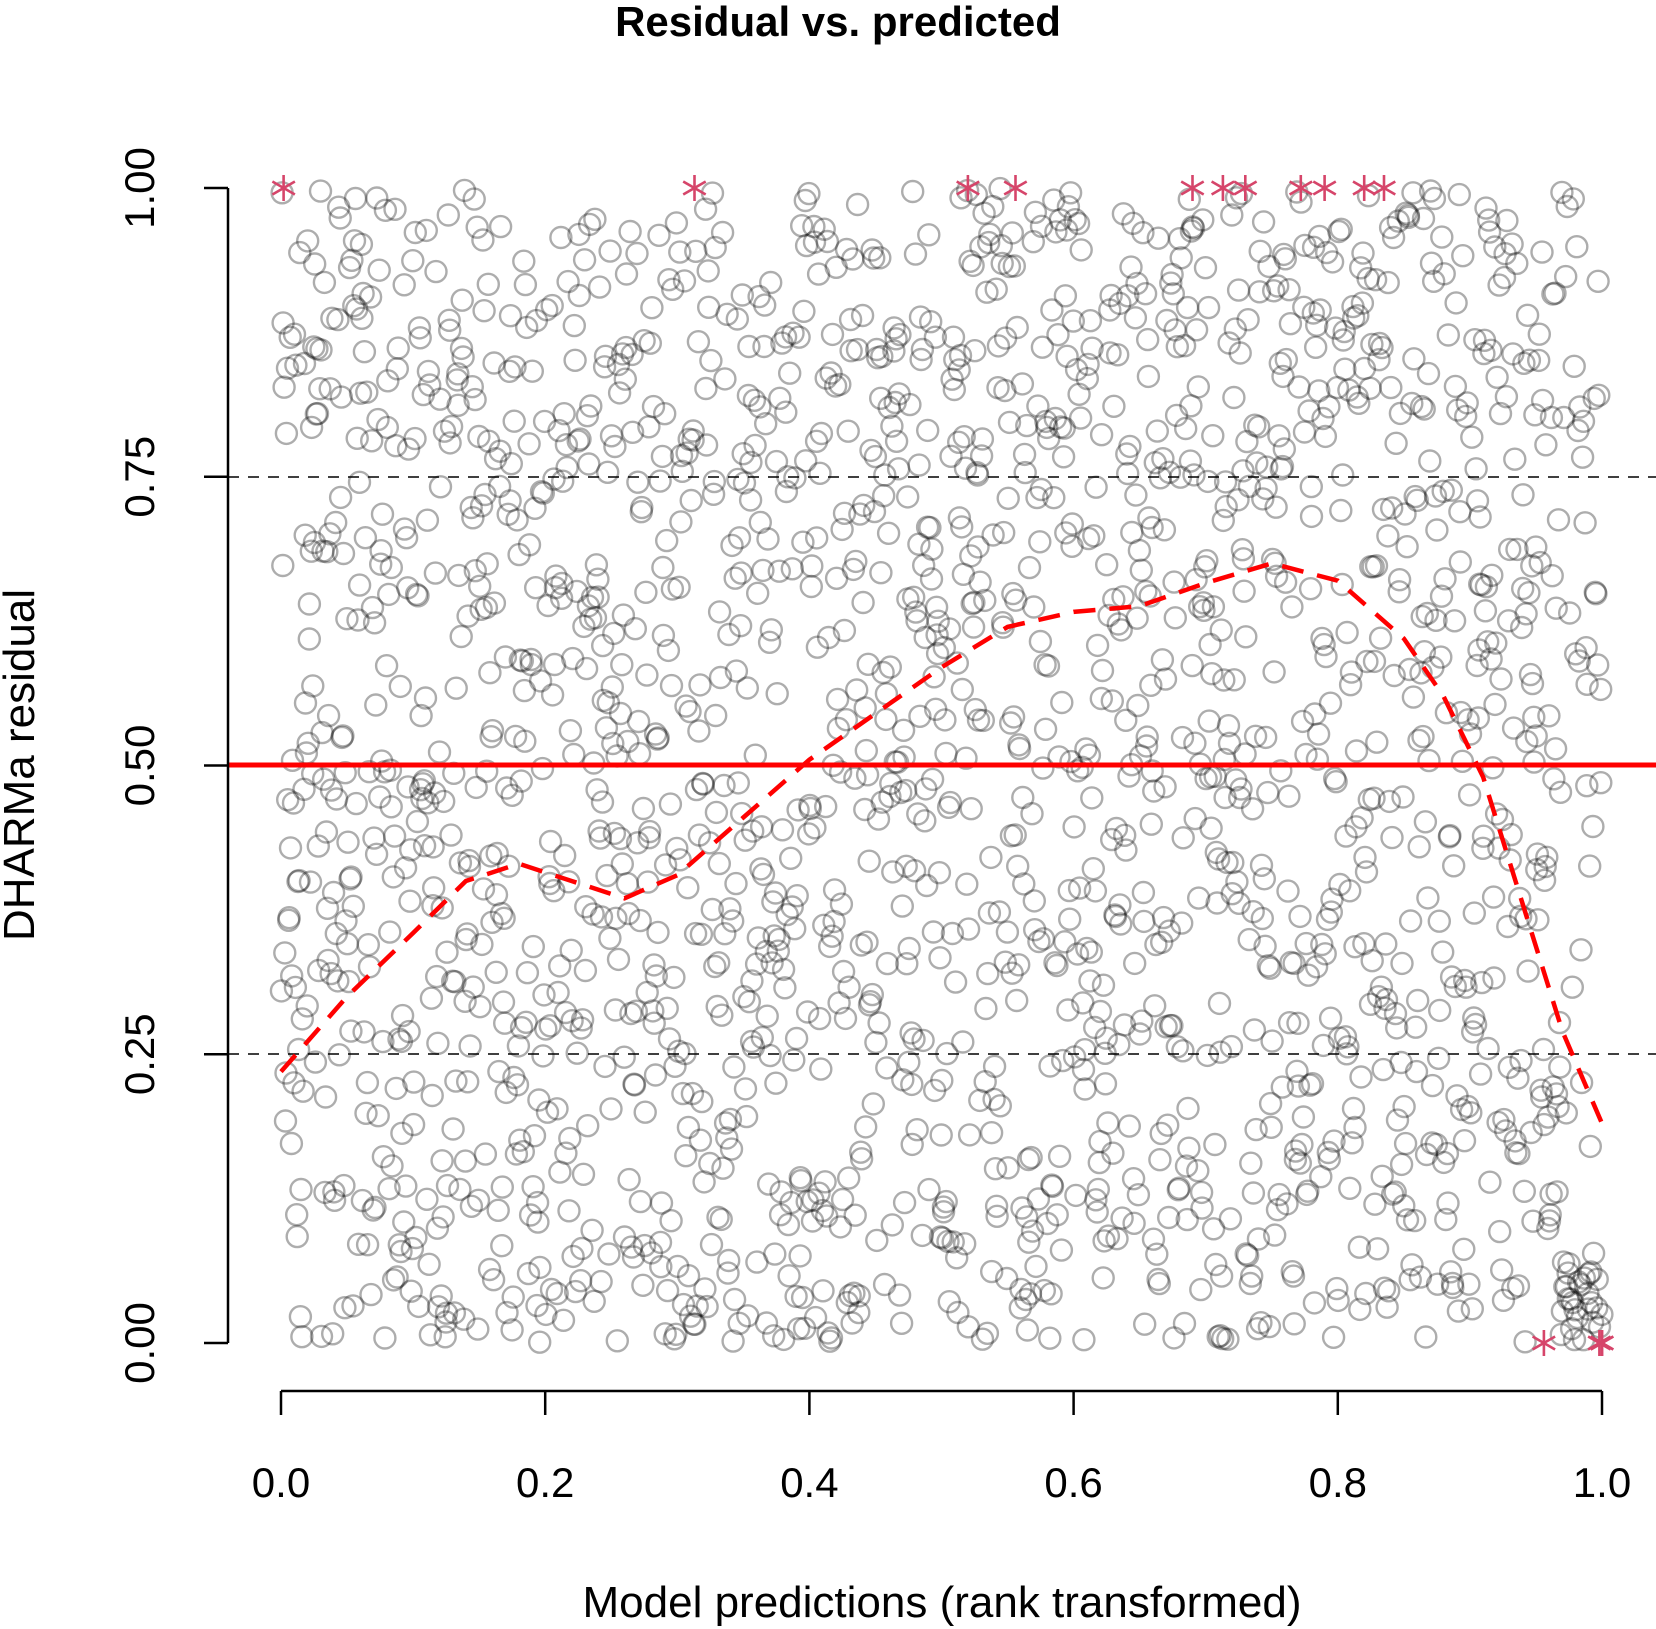 The image size is (1656, 1629). What do you see at coordinates (694, 188) in the screenshot?
I see `outlier-star` at bounding box center [694, 188].